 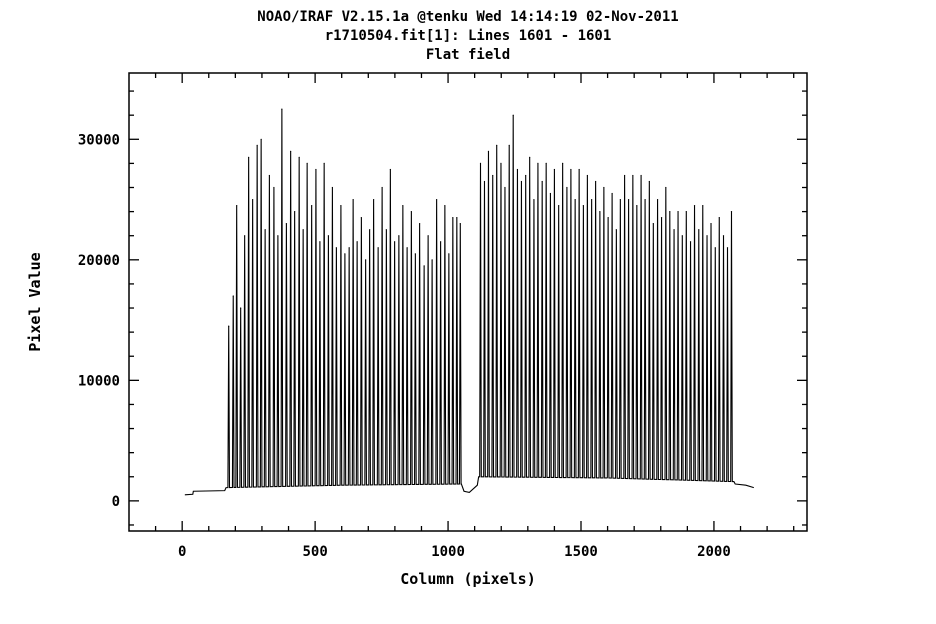 I want to click on x-tick-label: 1500, so click(x=581, y=552).